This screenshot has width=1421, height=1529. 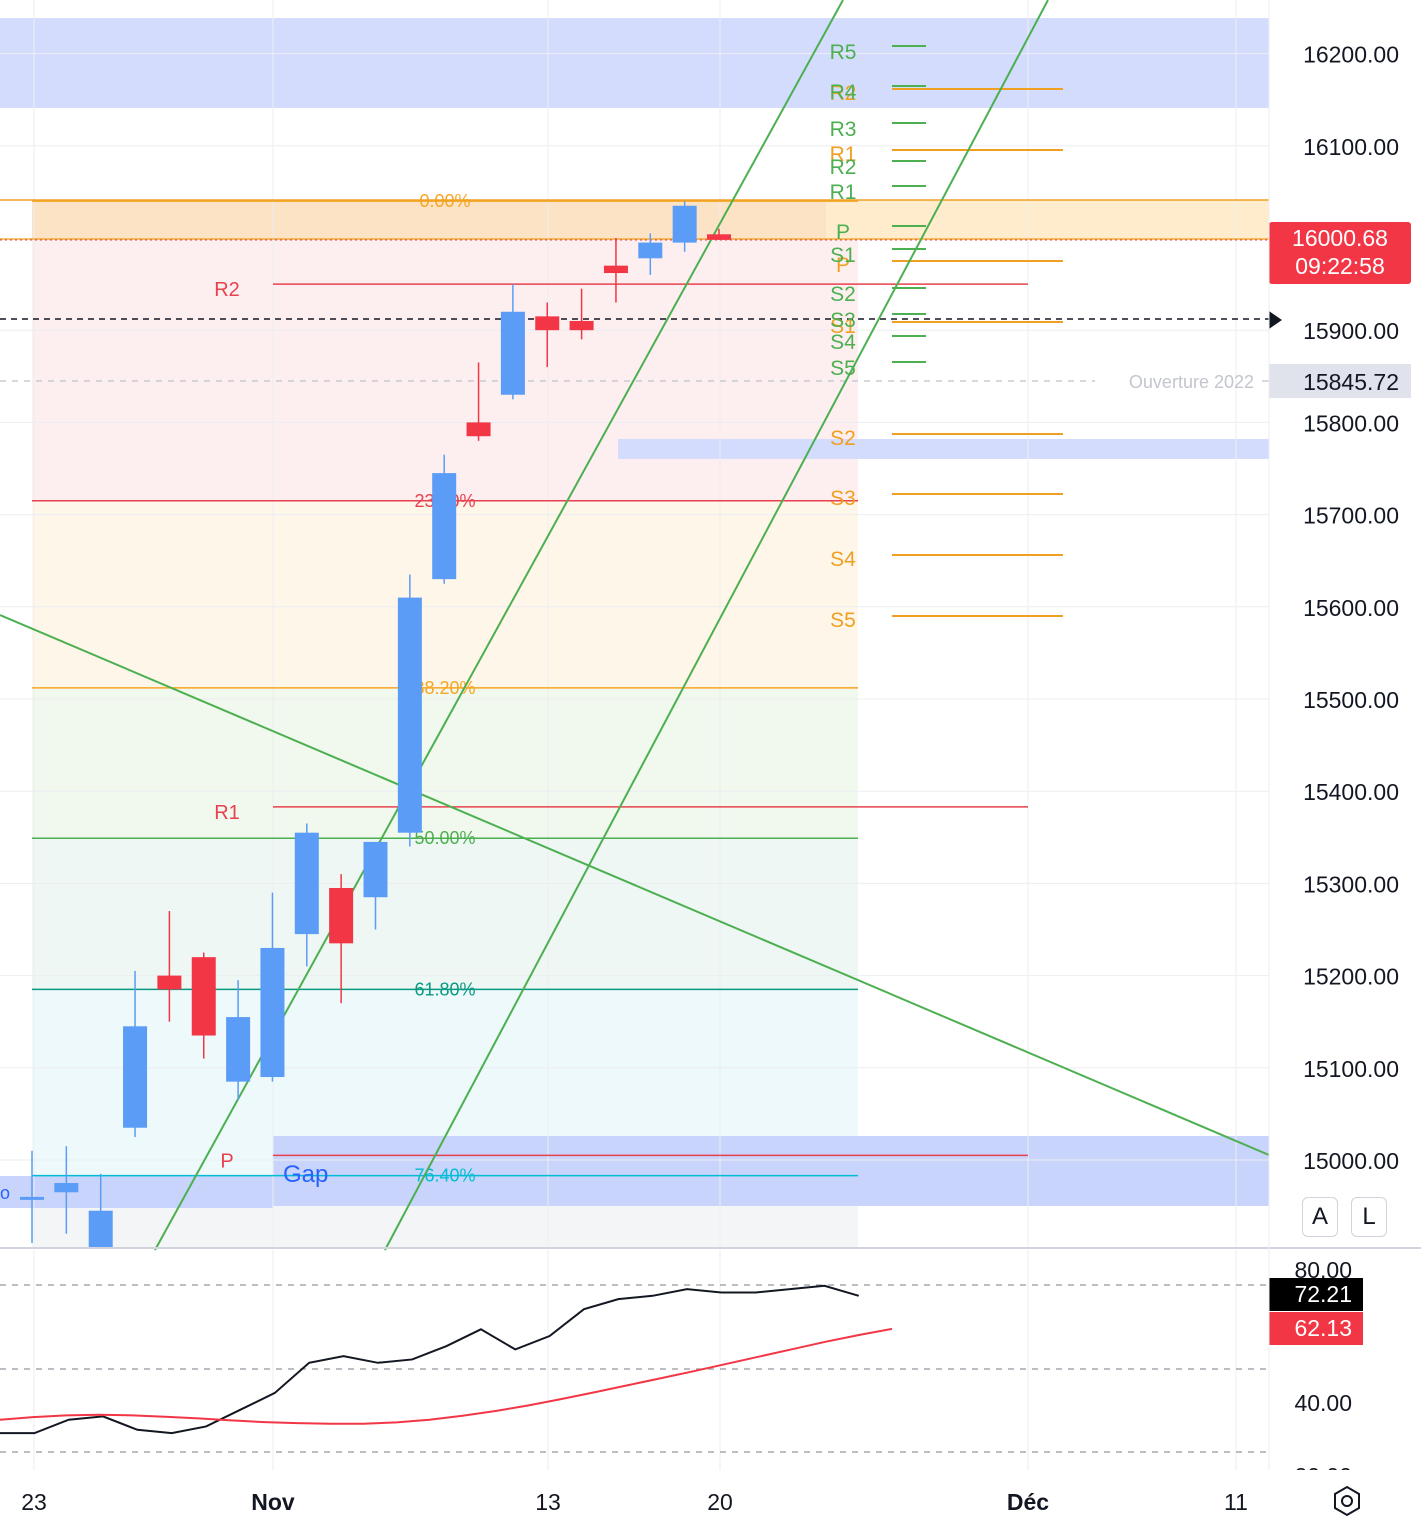 I want to click on fib-label: 38.20%, so click(x=444, y=688).